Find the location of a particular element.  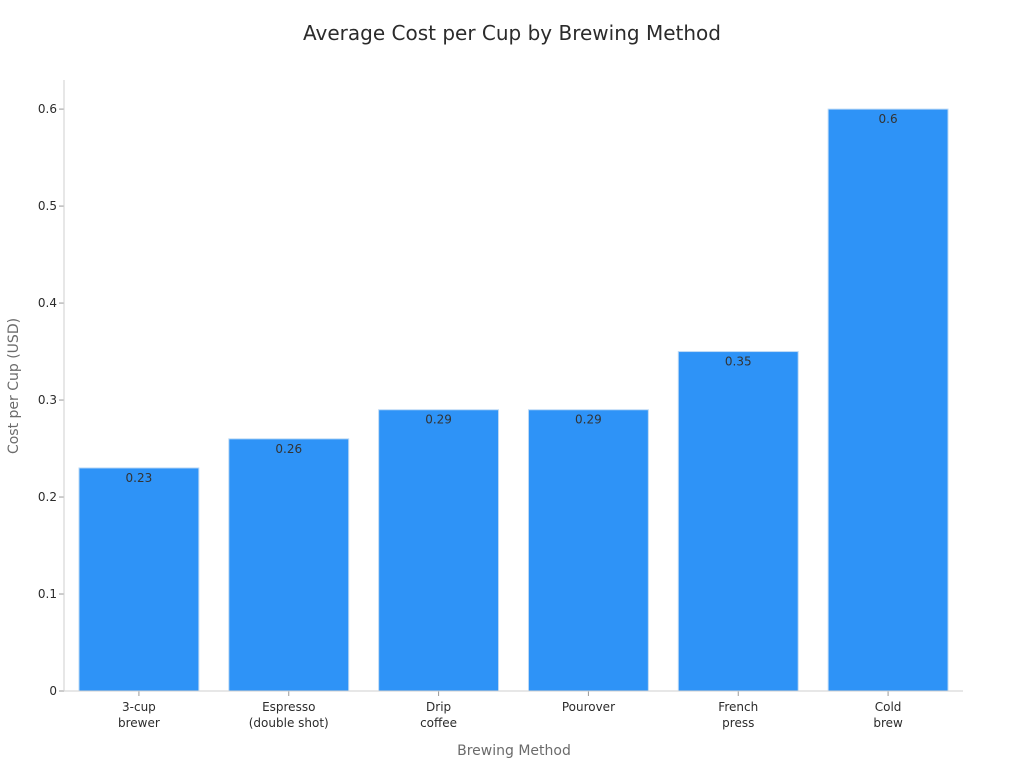

x-tick-label: press is located at coordinates (738, 723).